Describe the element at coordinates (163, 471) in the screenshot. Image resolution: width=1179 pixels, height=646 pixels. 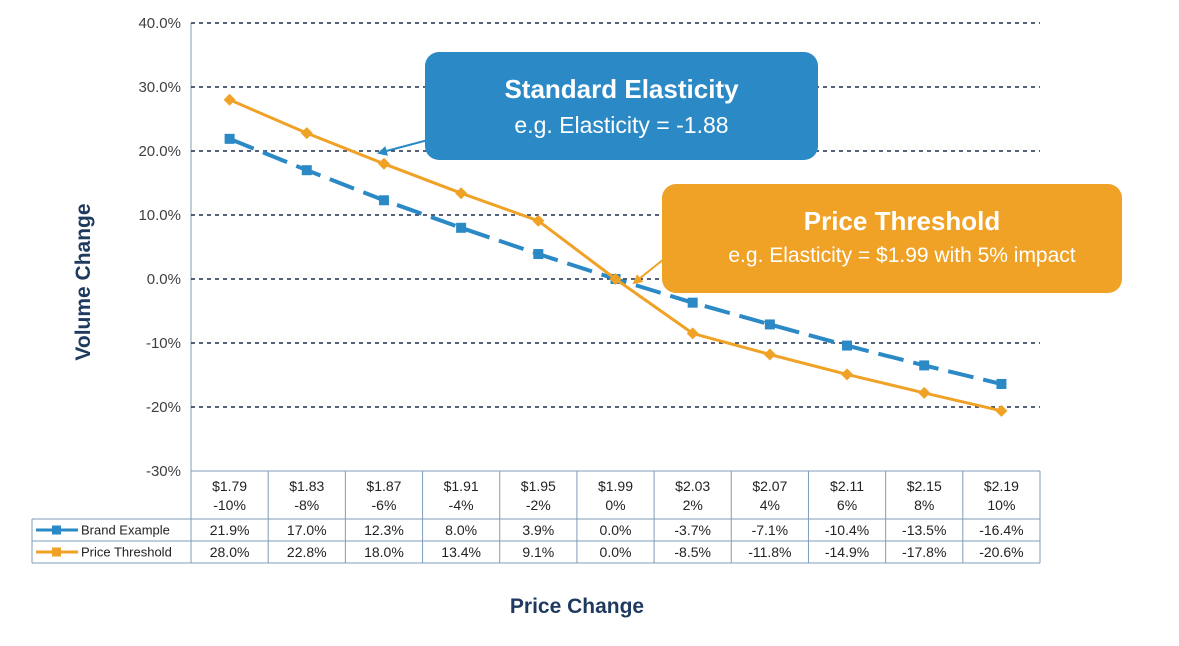
I see `y-tick-label: -30%` at that location.